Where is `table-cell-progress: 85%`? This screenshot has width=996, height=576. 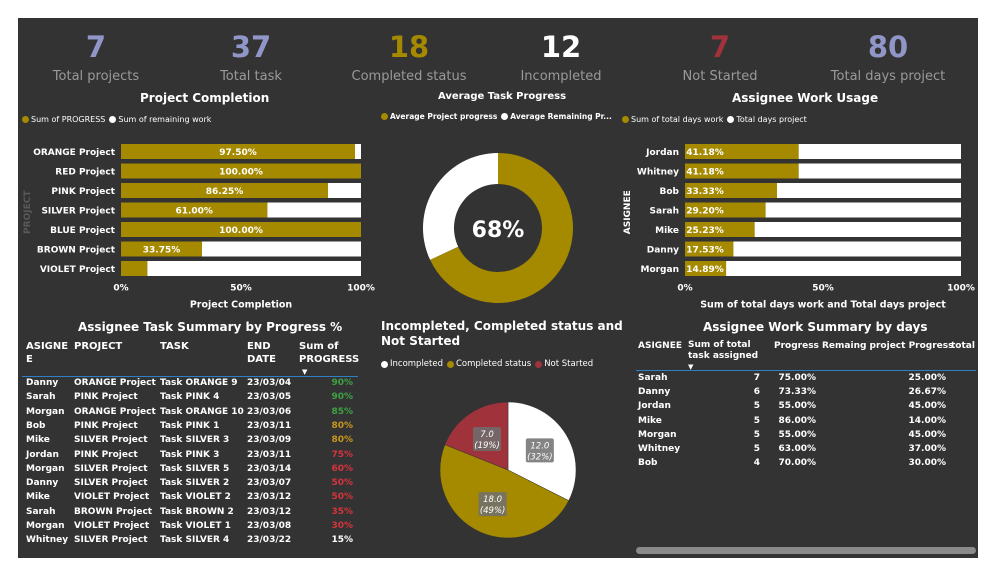
table-cell-progress: 85% is located at coordinates (342, 411).